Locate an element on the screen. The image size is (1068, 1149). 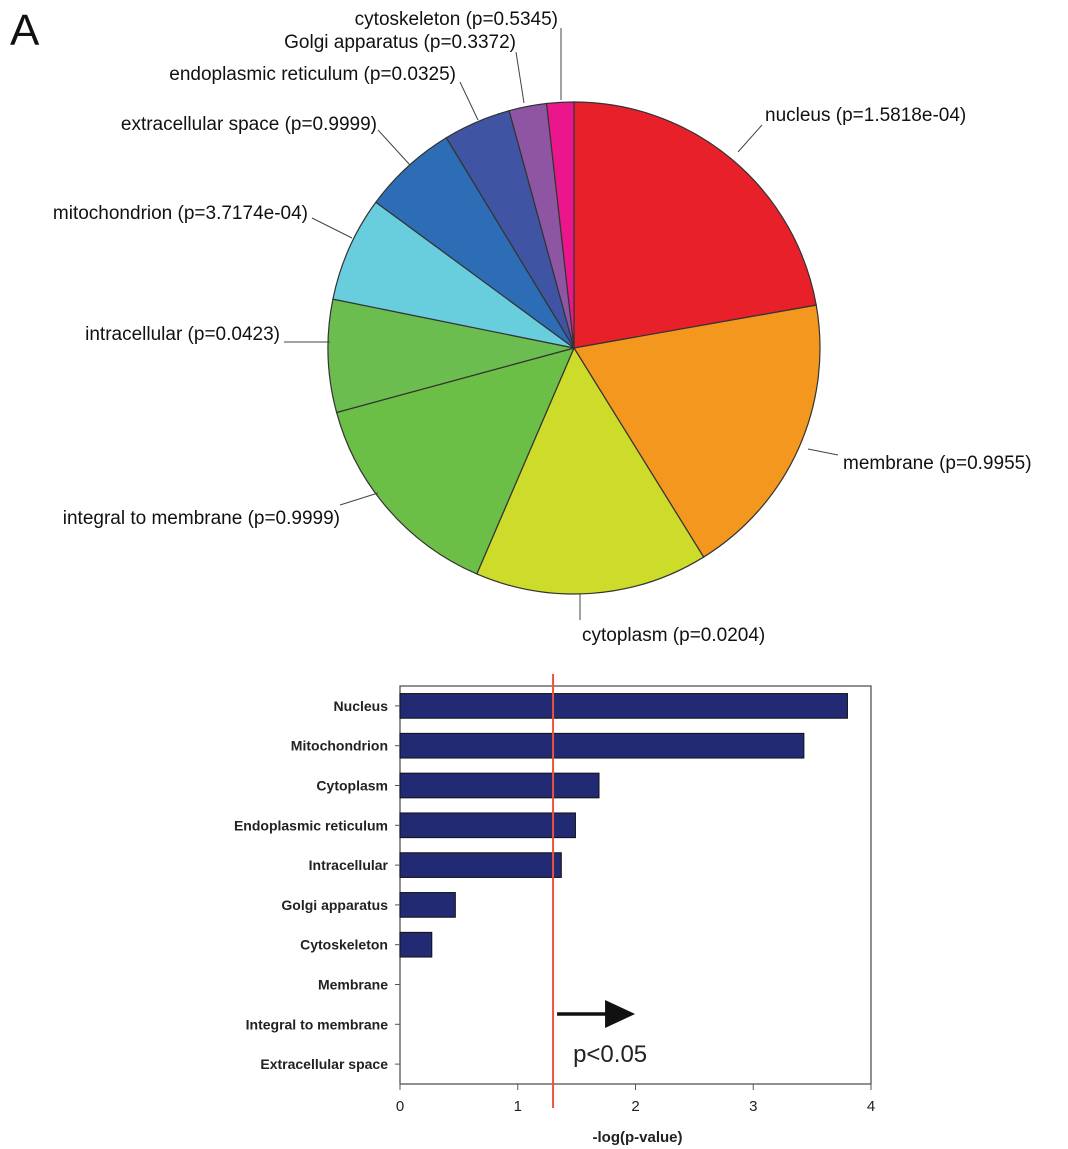
bar-intracellular is located at coordinates (480, 865).